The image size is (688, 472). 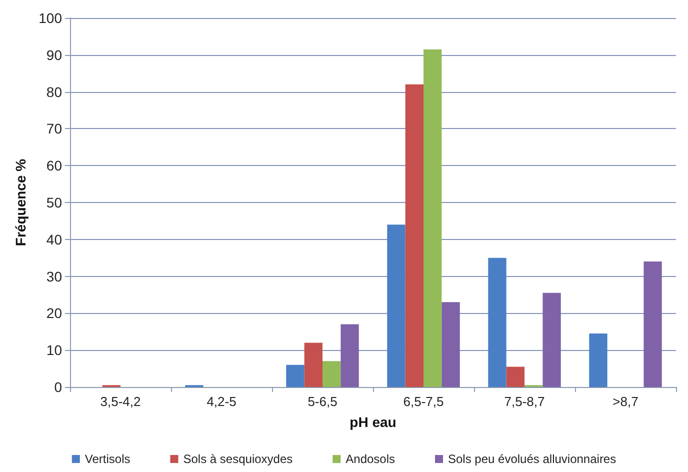 I want to click on x-tick-label: 3,5-4,2, so click(x=120, y=401).